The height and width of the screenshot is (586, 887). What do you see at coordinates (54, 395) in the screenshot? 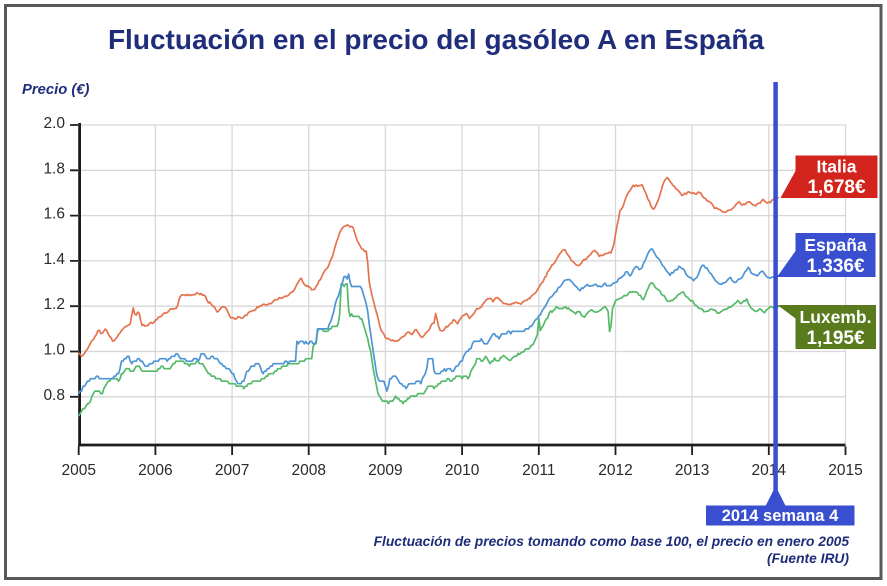
I see `svg-text: 0.8` at bounding box center [54, 395].